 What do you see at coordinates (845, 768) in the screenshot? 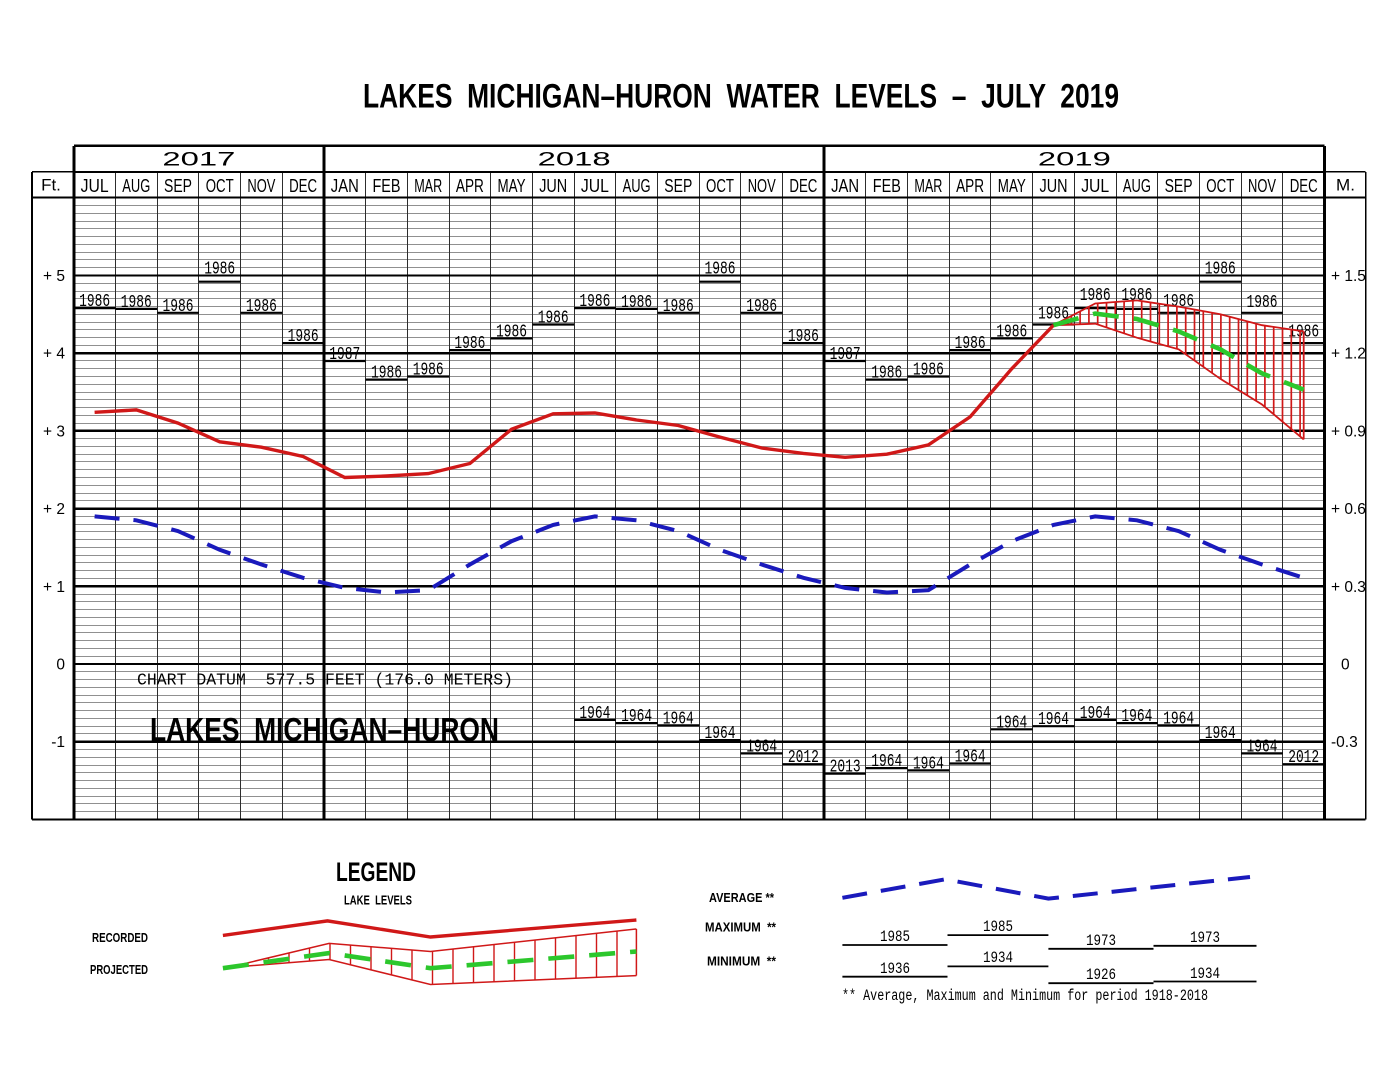
I see `svg-text: 2013` at bounding box center [845, 768].